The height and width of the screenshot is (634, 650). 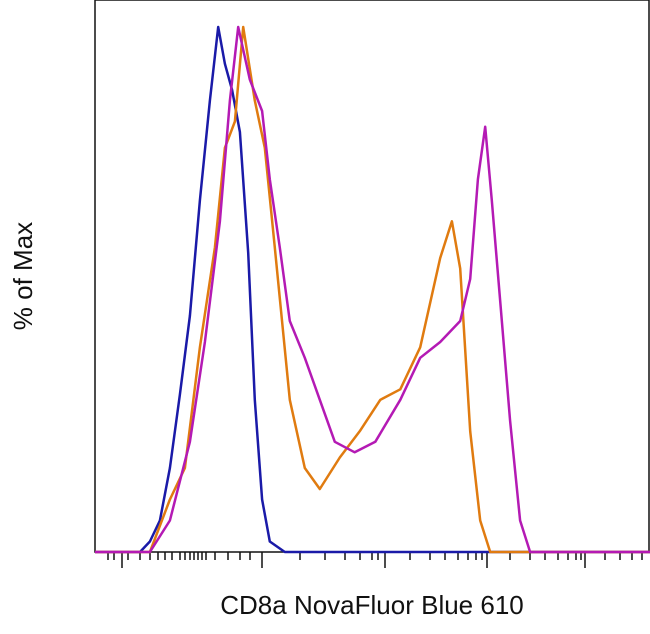 I want to click on x-axis-ticks, so click(x=375, y=560).